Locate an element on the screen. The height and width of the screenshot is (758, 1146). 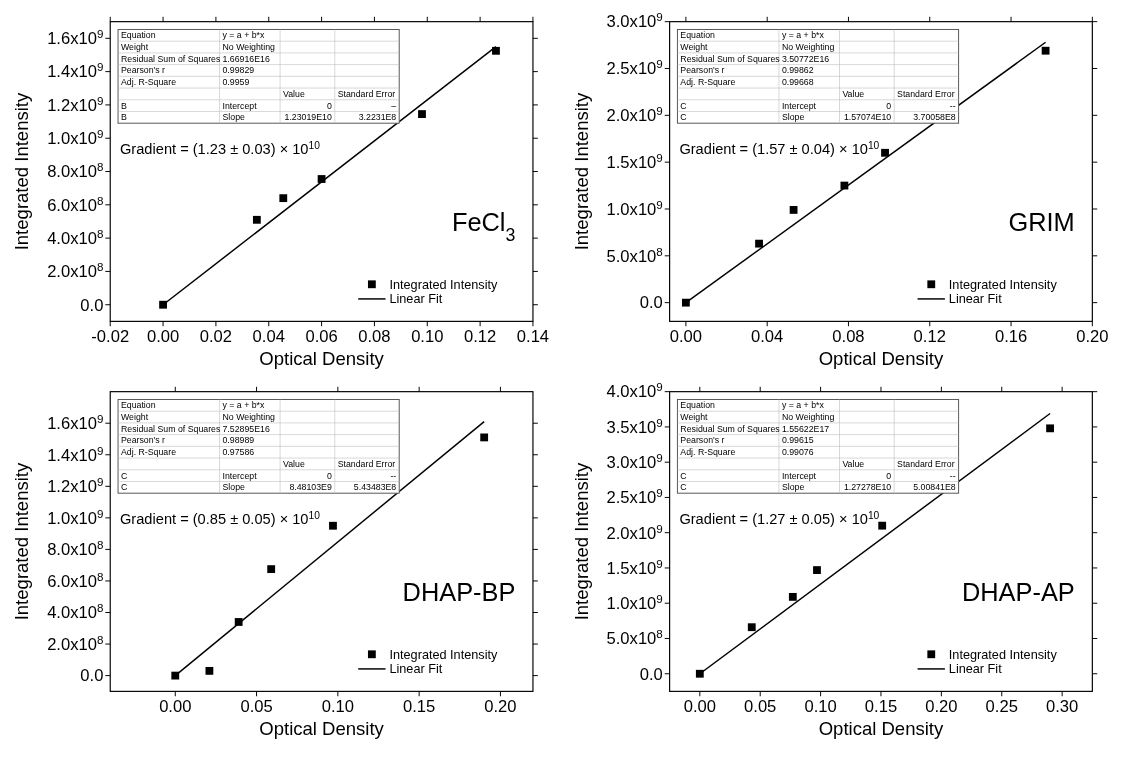
y-tick-label: 2.5x10$^{9}$ is located at coordinates (634, 496).